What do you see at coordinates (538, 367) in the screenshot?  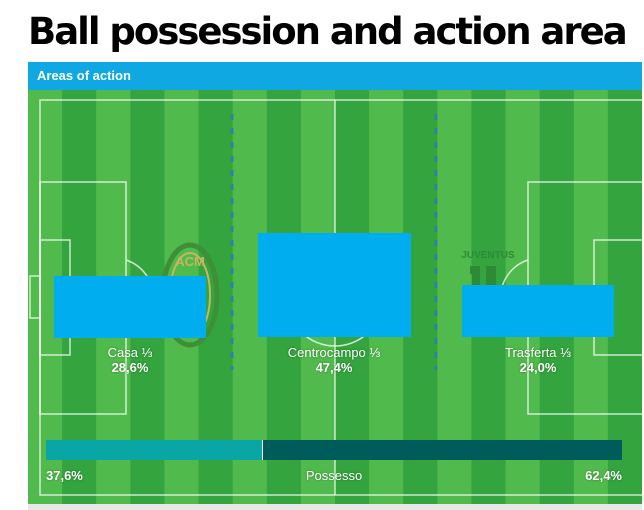 I see `zone-percentage: 24,0%` at bounding box center [538, 367].